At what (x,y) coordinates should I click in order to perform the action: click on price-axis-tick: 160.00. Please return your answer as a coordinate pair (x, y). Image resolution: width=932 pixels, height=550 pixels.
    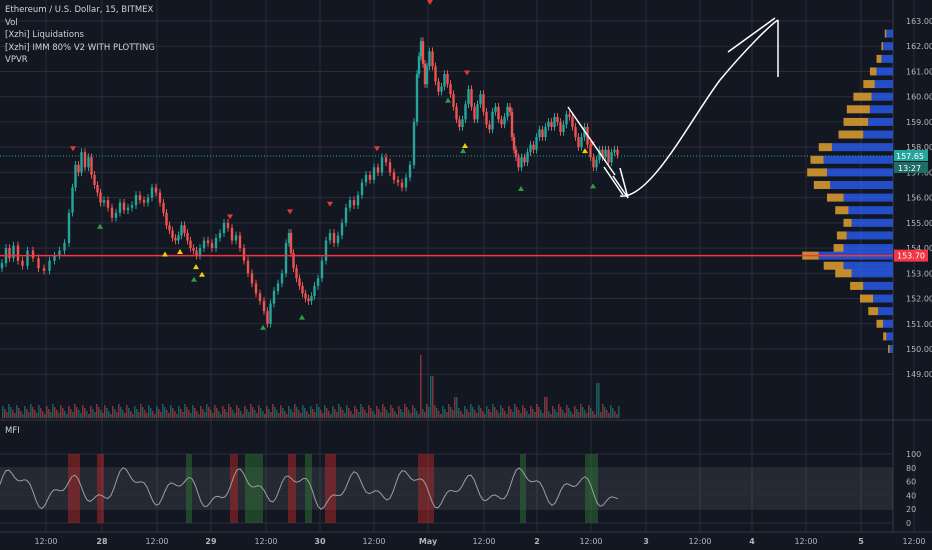
    Looking at the image, I should click on (919, 97).